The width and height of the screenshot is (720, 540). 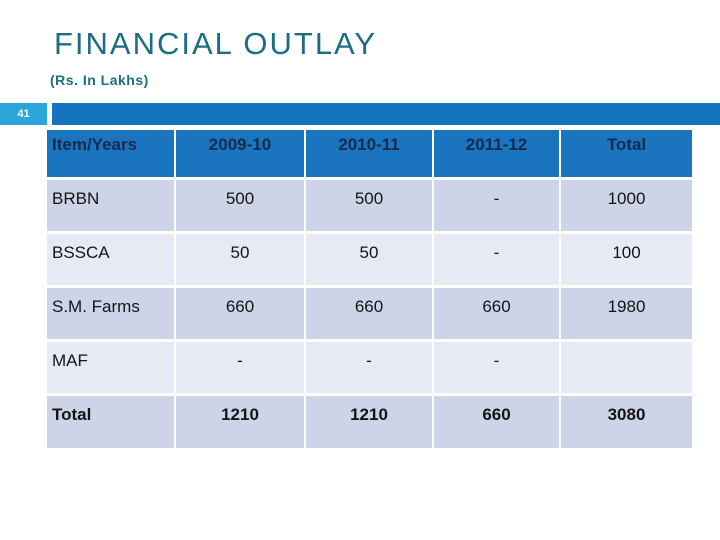 What do you see at coordinates (625, 420) in the screenshot?
I see `table-cell: 3080` at bounding box center [625, 420].